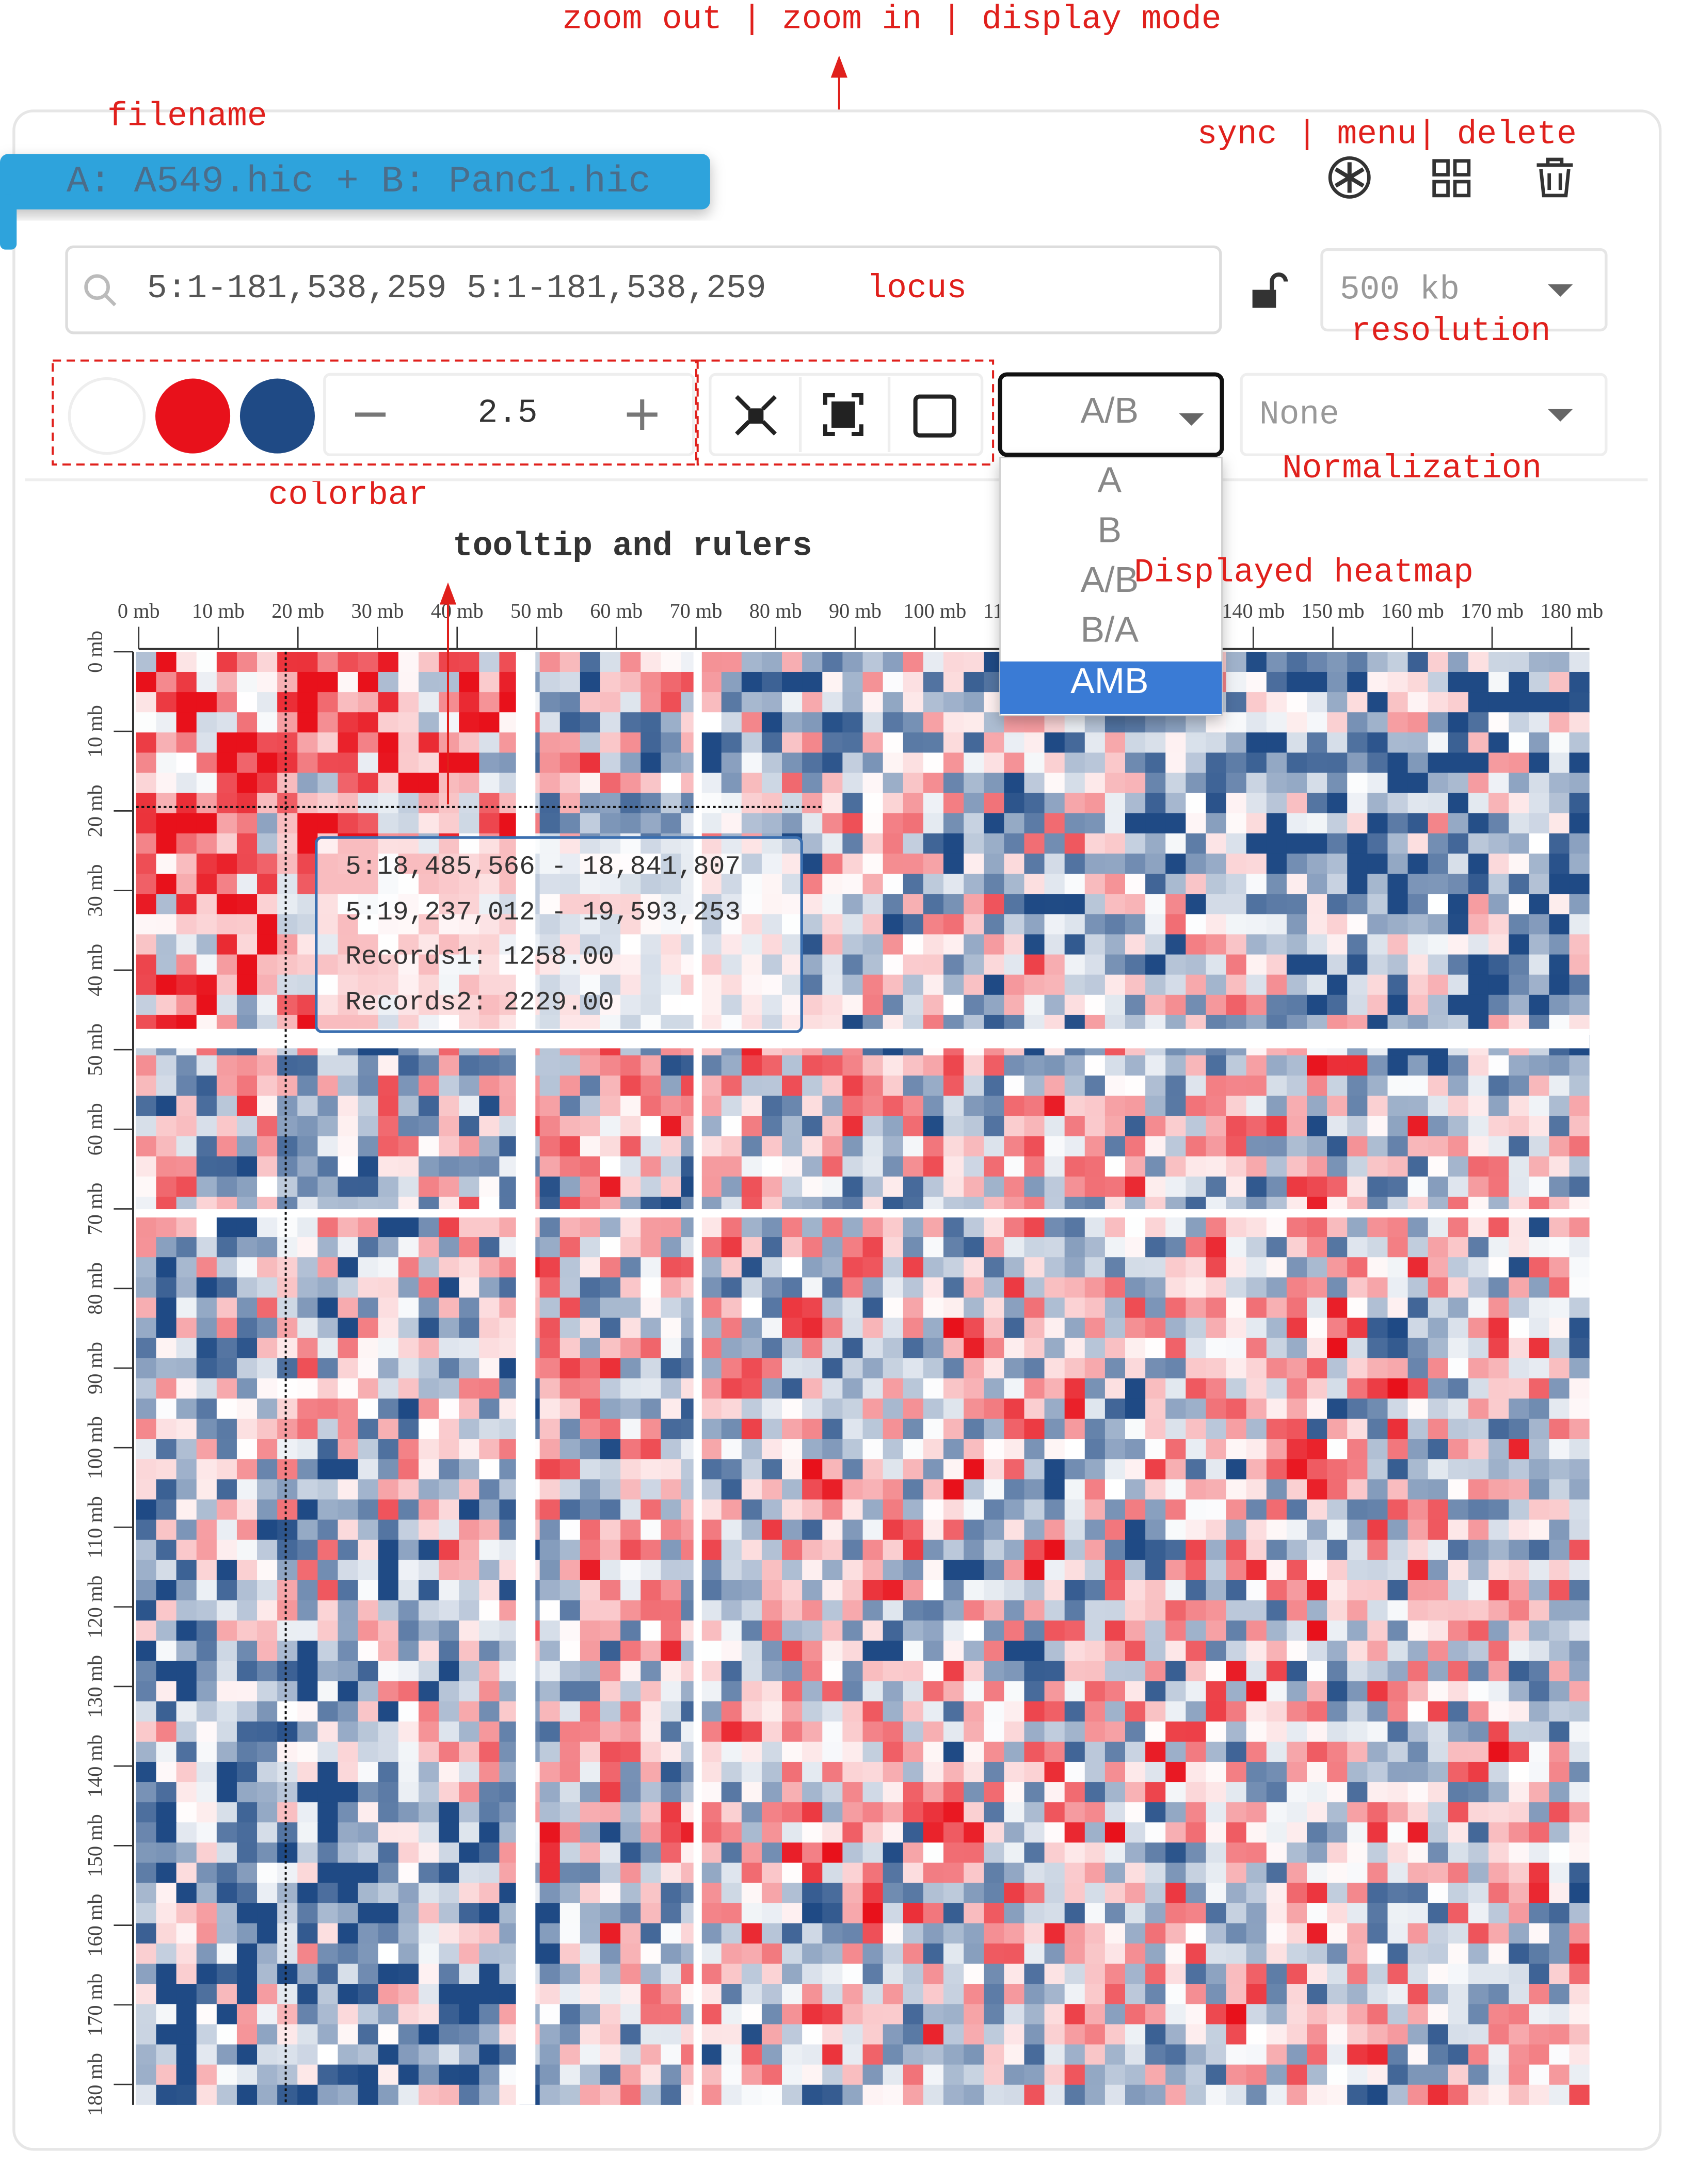  I want to click on display-mode-select, so click(1111, 414).